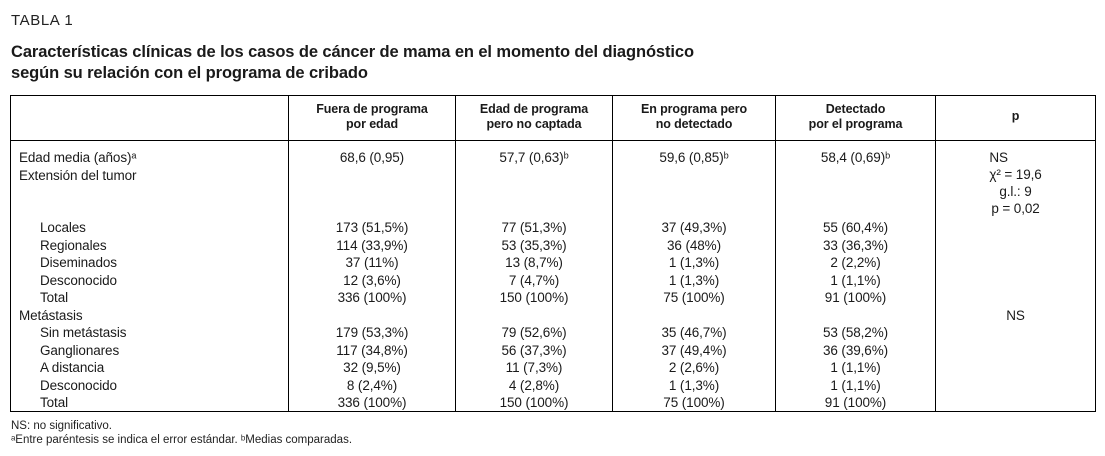 The image size is (1105, 456). I want to click on value-cell: 13 (8,7%), so click(534, 263).